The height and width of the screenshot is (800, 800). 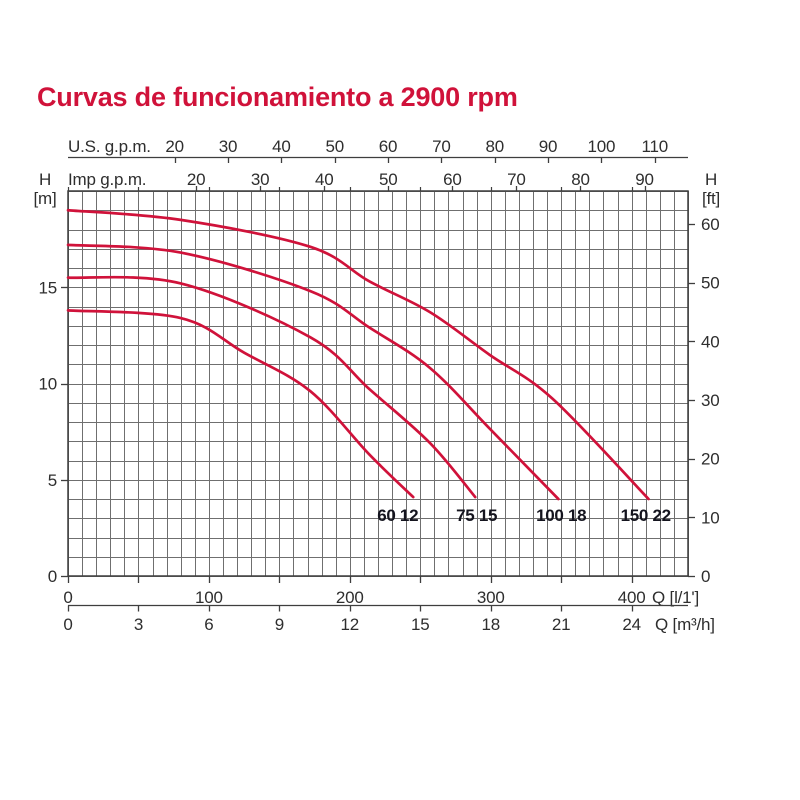 What do you see at coordinates (548, 146) in the screenshot?
I see `us-gpm-tick-90: 90` at bounding box center [548, 146].